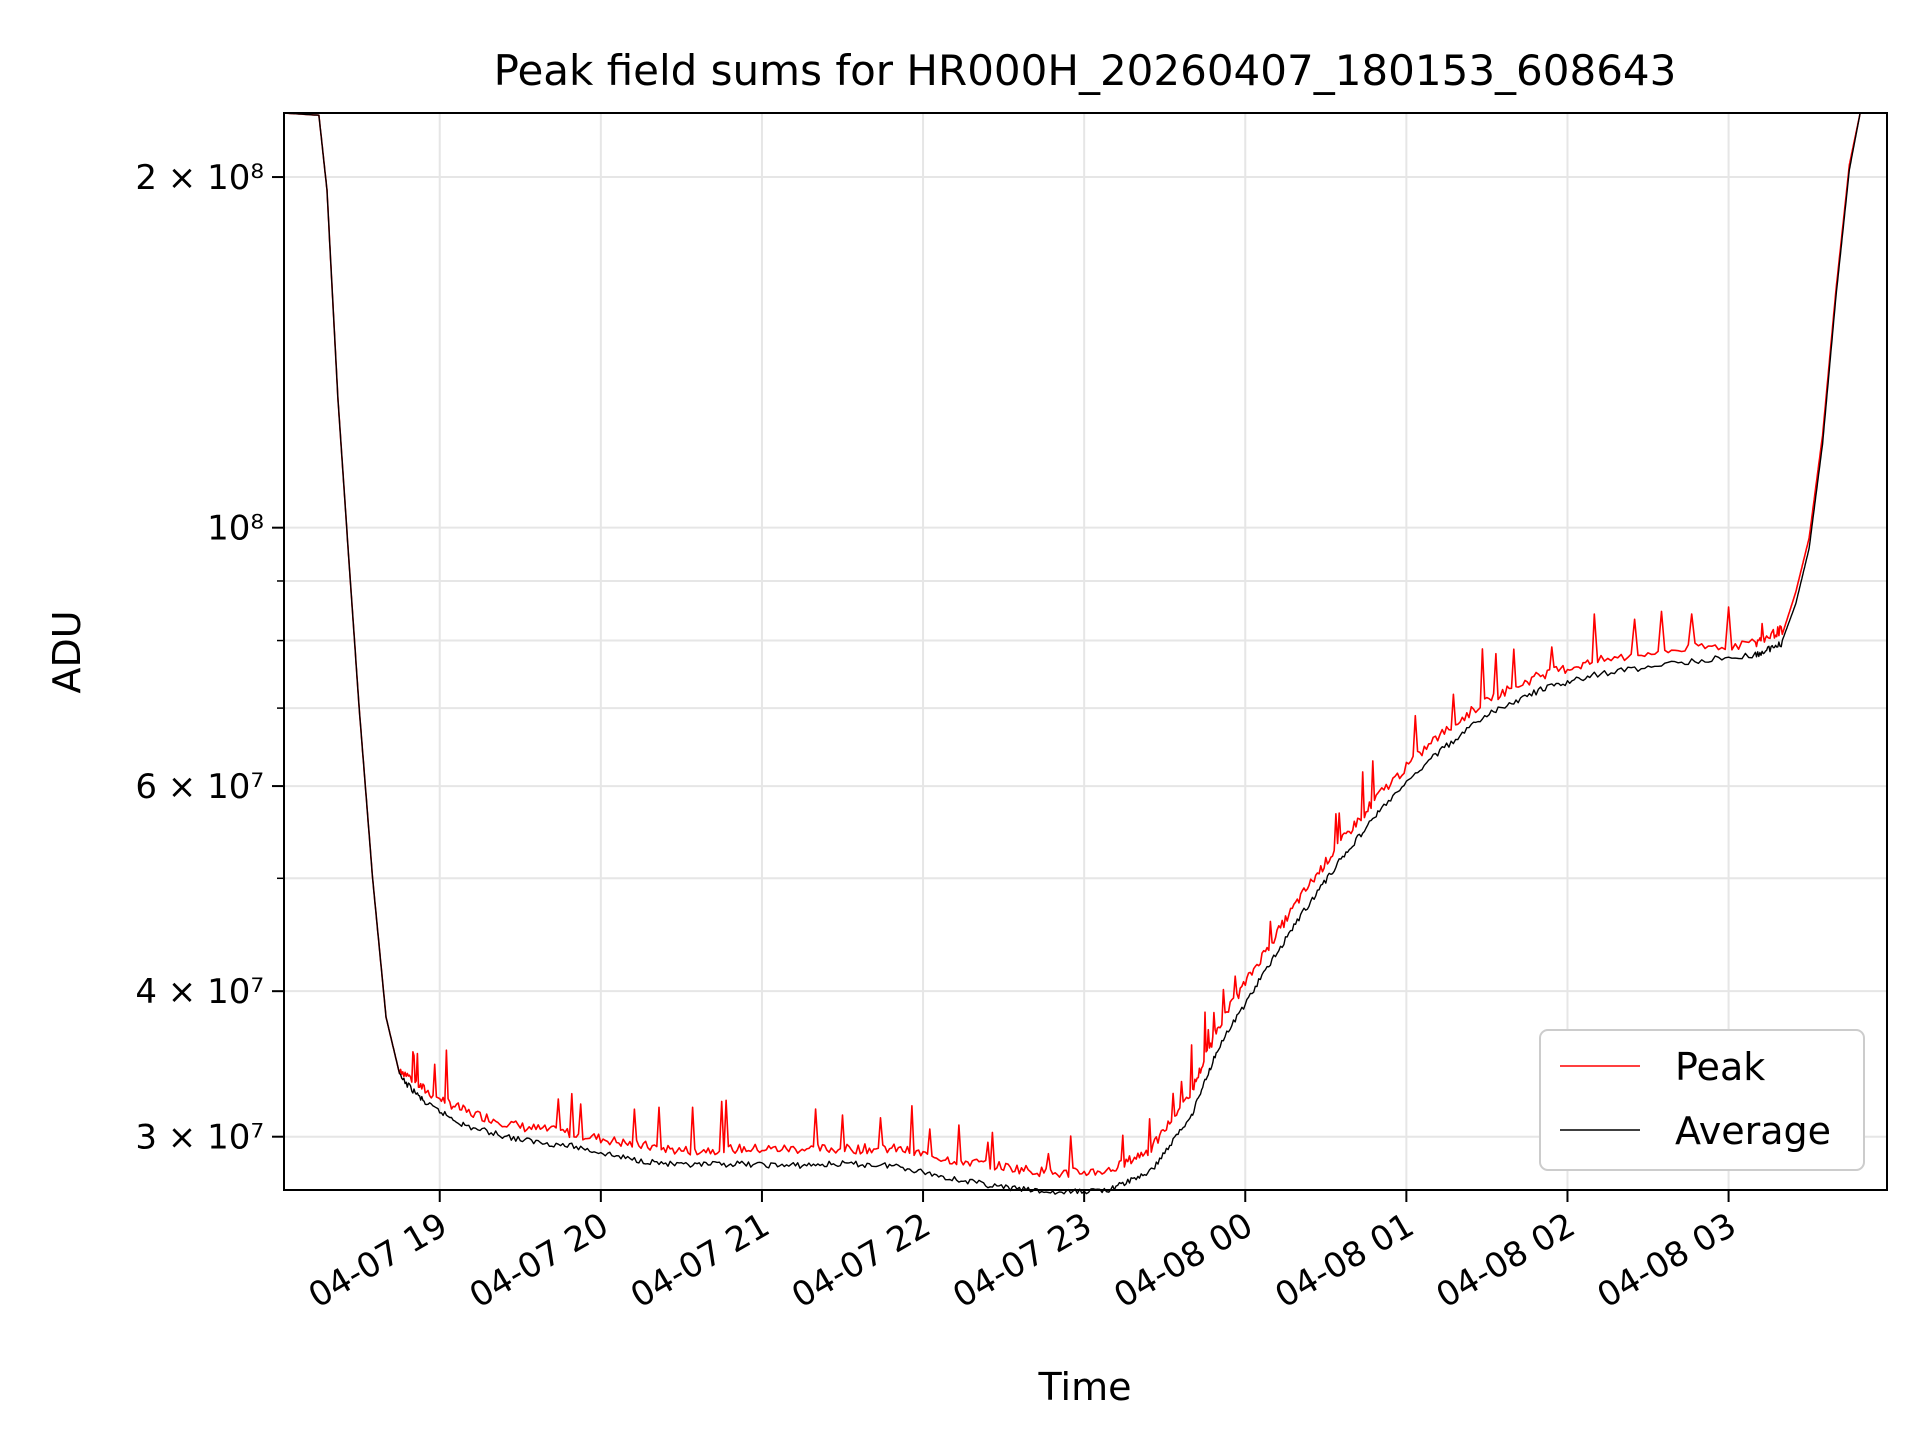 This screenshot has width=1920, height=1440. I want to click on y-tick-label: 10⁸, so click(235, 529).